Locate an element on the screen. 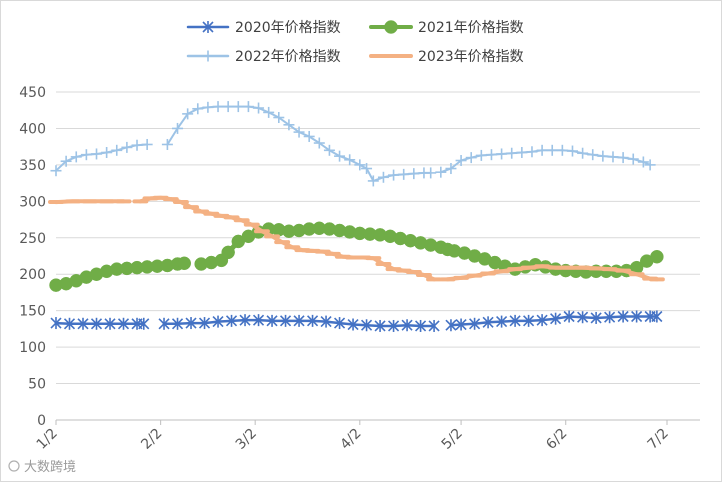 Image resolution: width=722 pixels, height=482 pixels. y-tick-label: 250 is located at coordinates (32, 239).